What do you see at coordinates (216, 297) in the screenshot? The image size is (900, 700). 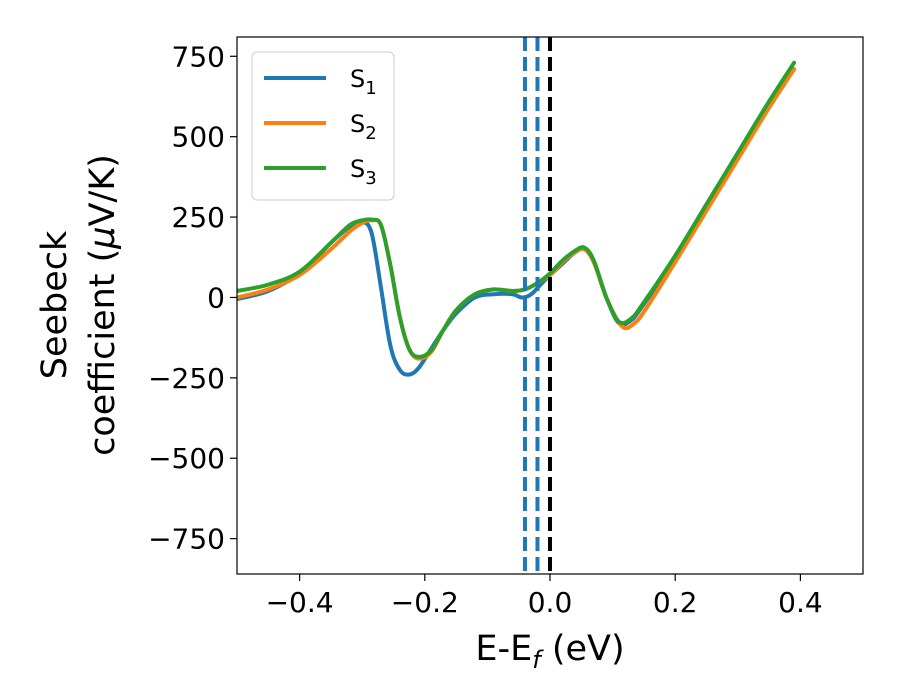 I see `y-tick-label: 0` at bounding box center [216, 297].